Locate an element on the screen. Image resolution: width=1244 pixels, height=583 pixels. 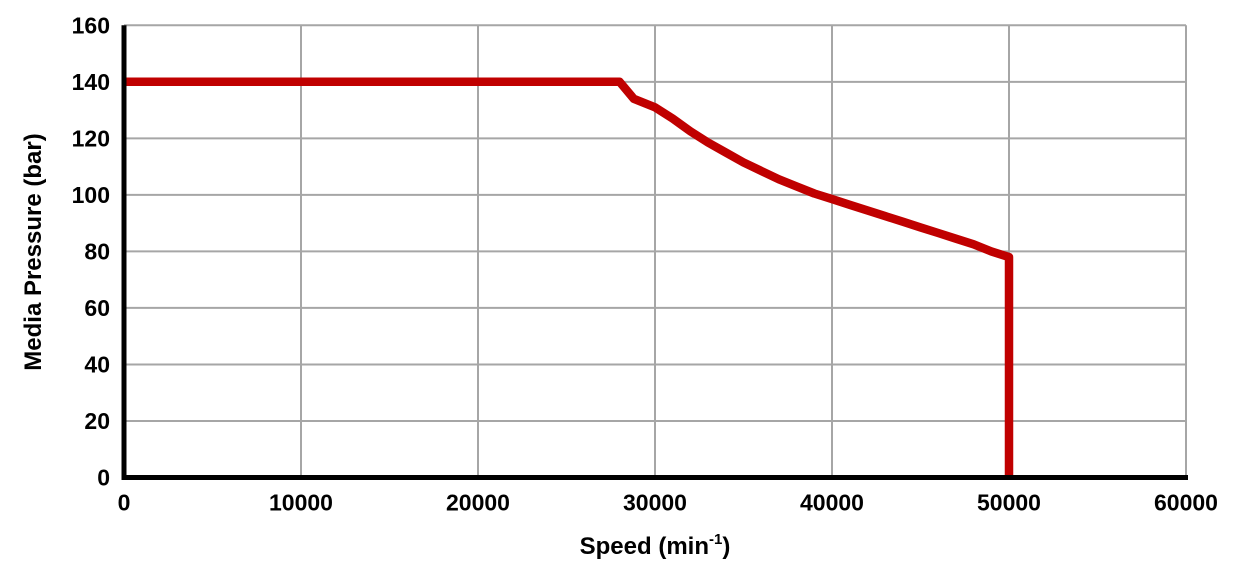
y-tick-label: 120 is located at coordinates (91, 138).